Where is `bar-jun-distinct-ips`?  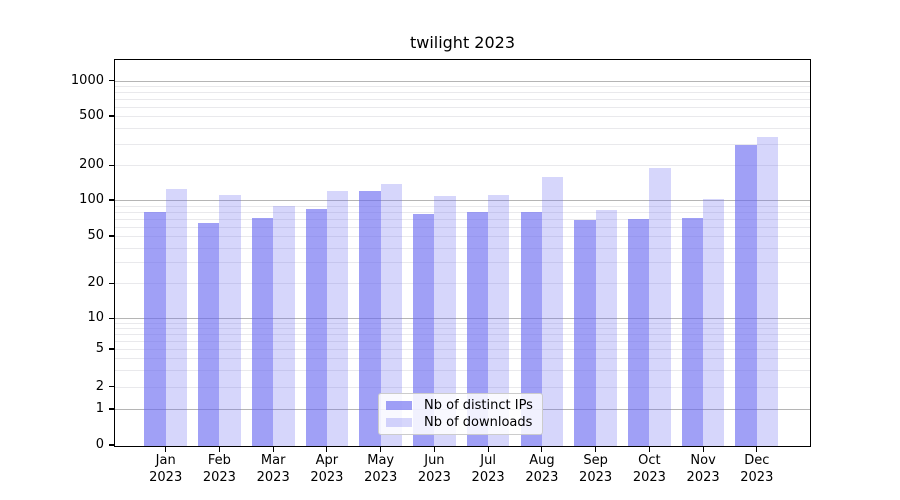
bar-jun-distinct-ips is located at coordinates (424, 329).